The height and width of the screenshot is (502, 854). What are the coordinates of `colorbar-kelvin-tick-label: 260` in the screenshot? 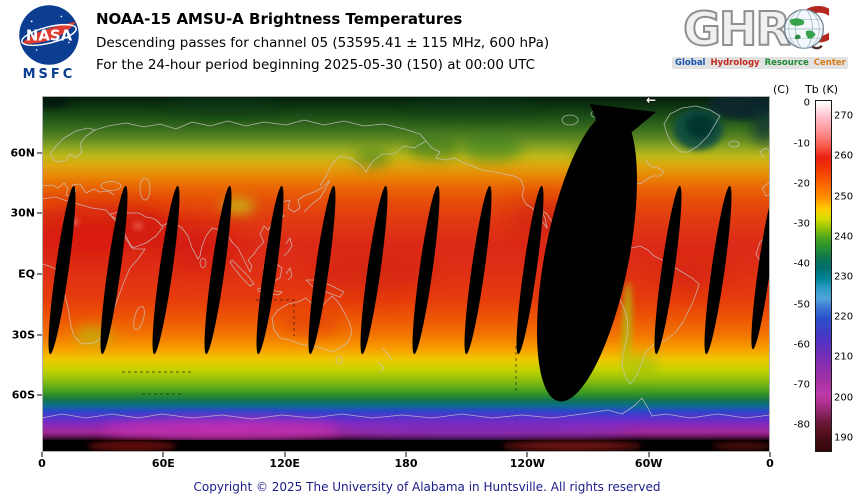 It's located at (844, 156).